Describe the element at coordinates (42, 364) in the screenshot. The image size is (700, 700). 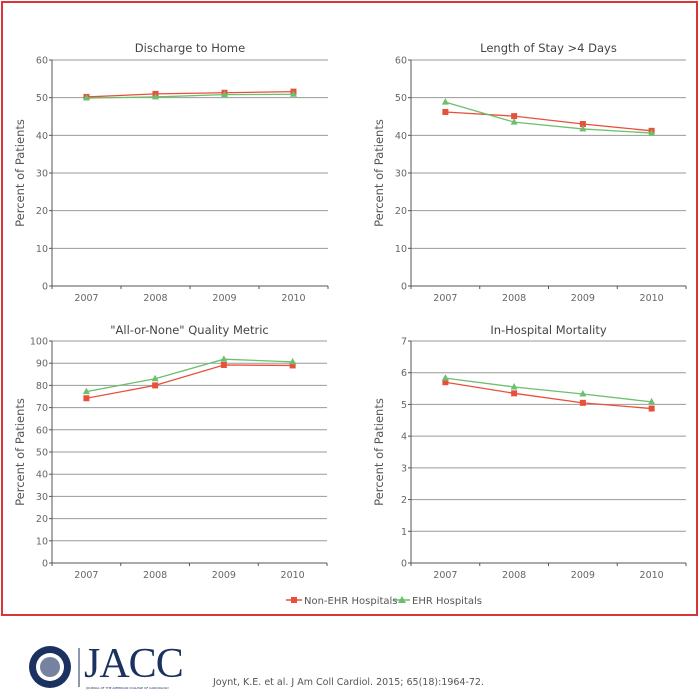
I see `y-tick-label: 90` at that location.